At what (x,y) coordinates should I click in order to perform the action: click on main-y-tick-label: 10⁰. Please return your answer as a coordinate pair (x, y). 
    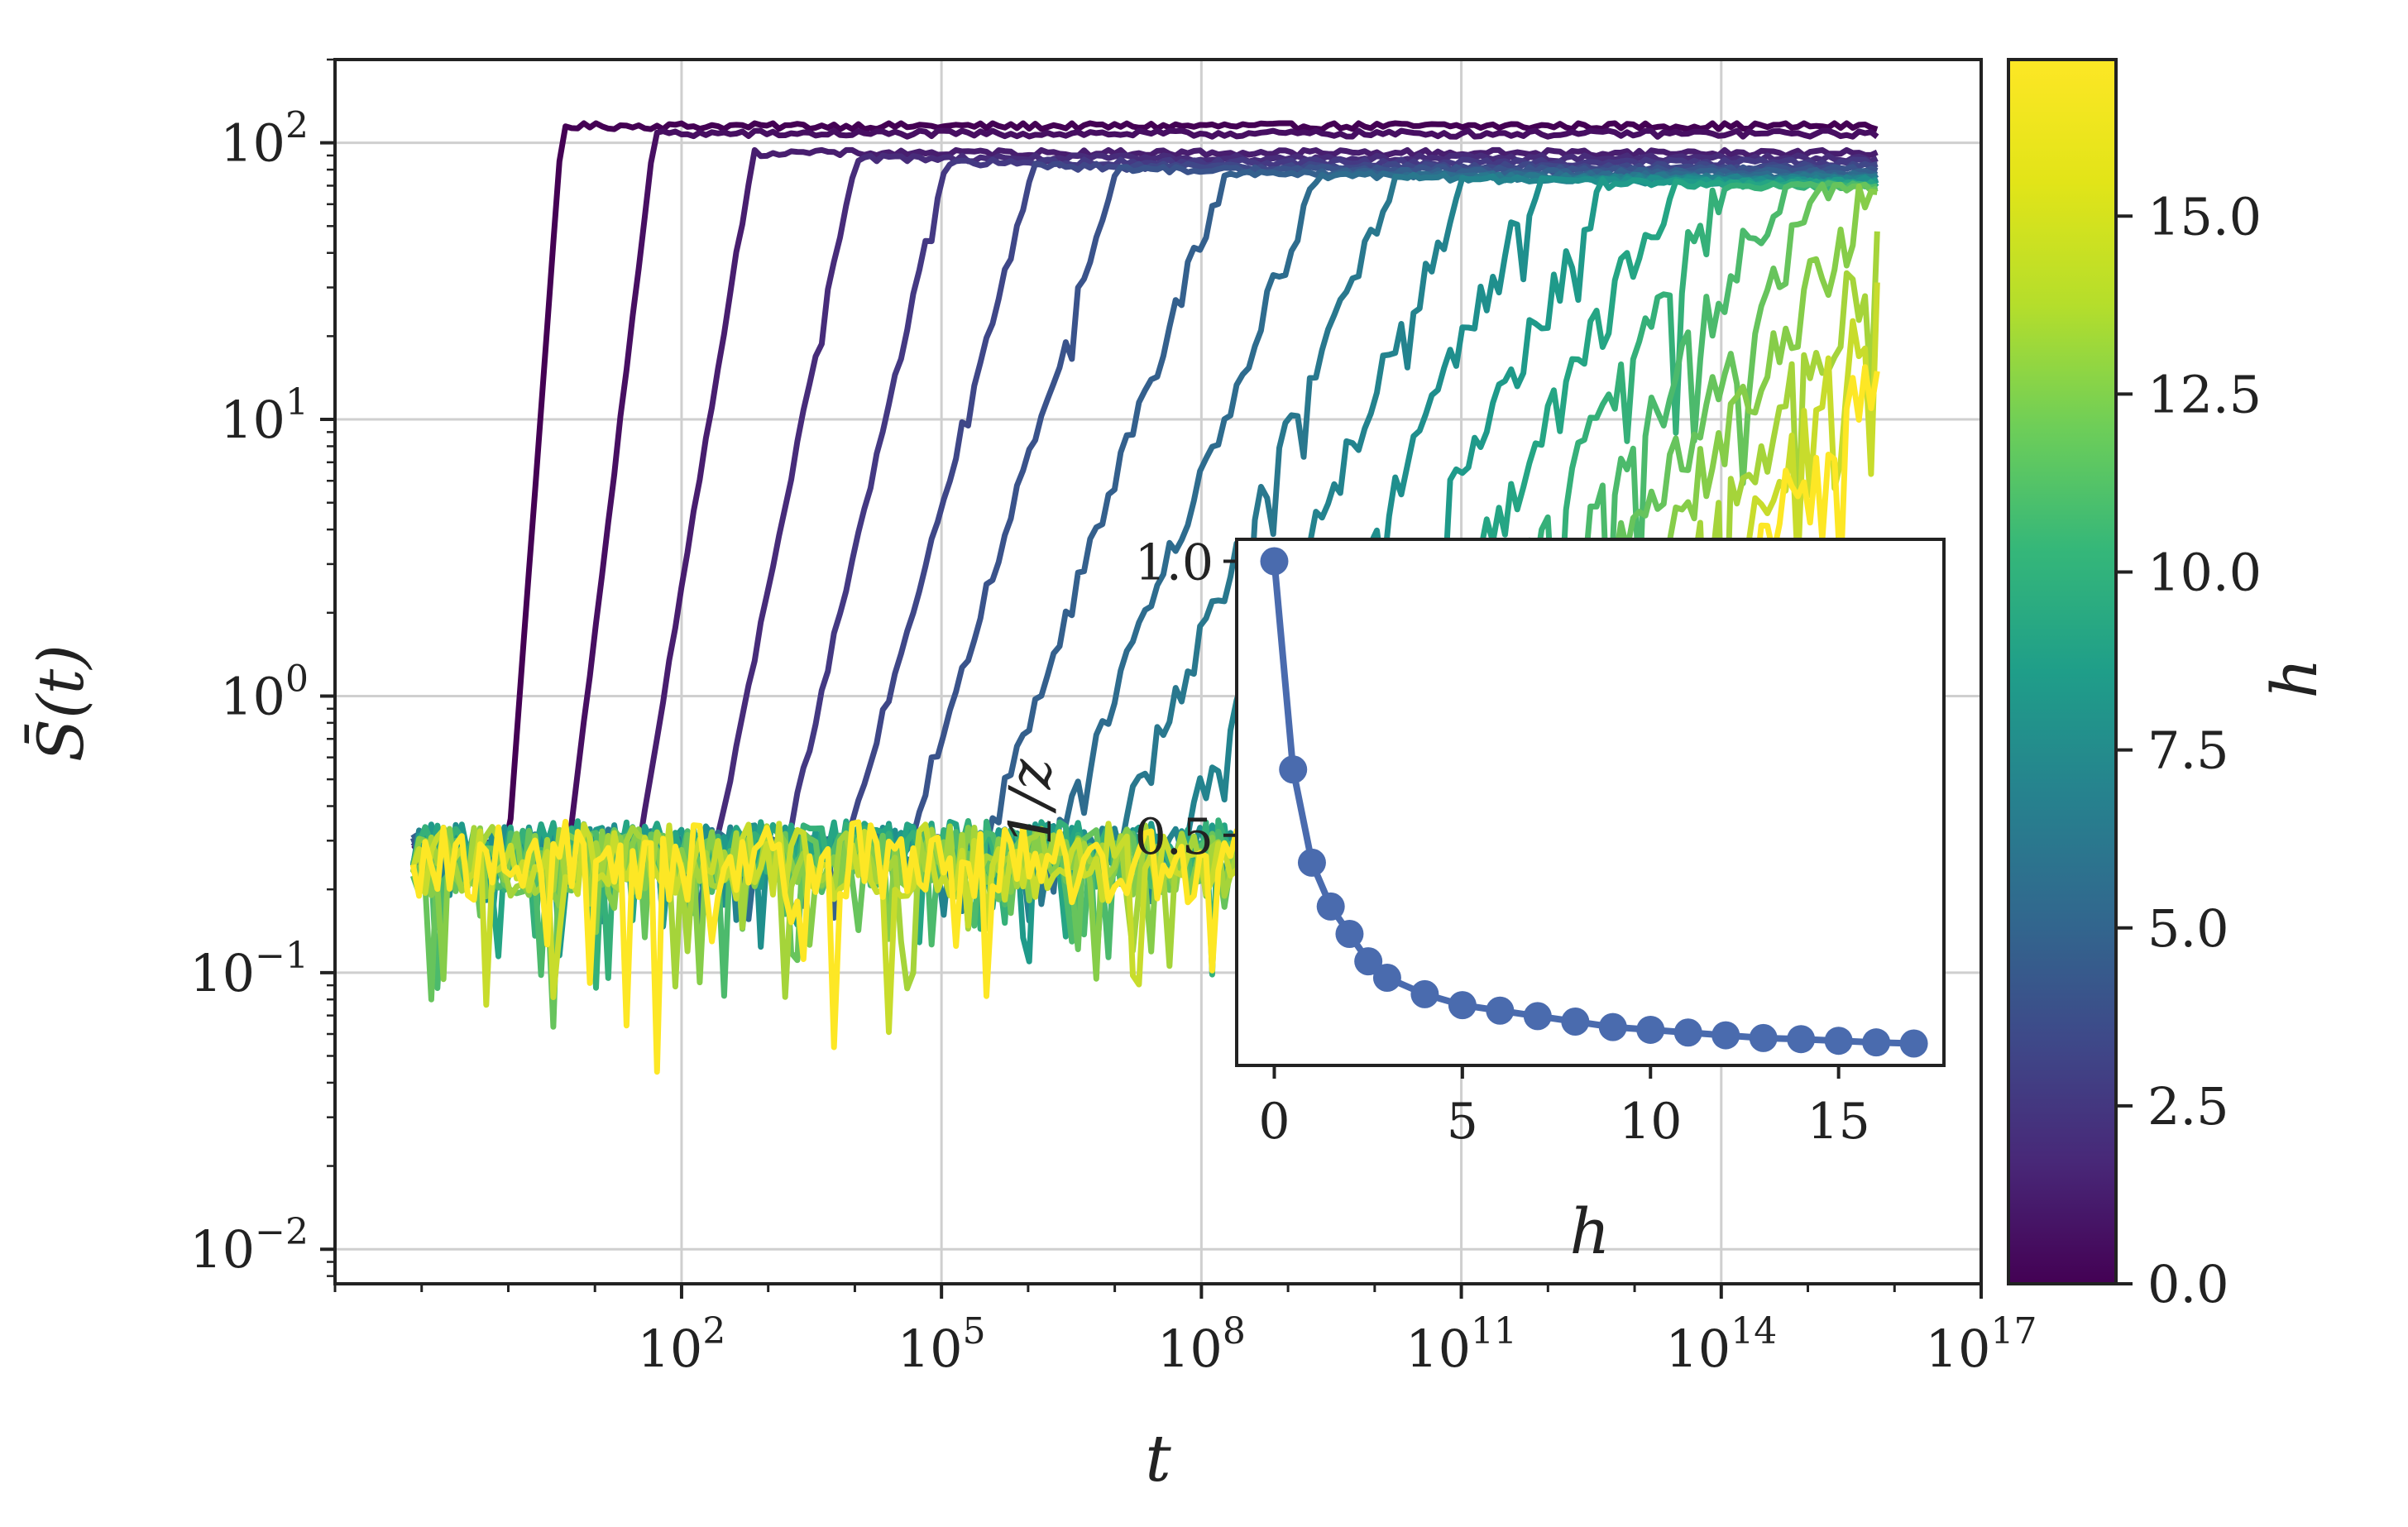
    Looking at the image, I should click on (264, 692).